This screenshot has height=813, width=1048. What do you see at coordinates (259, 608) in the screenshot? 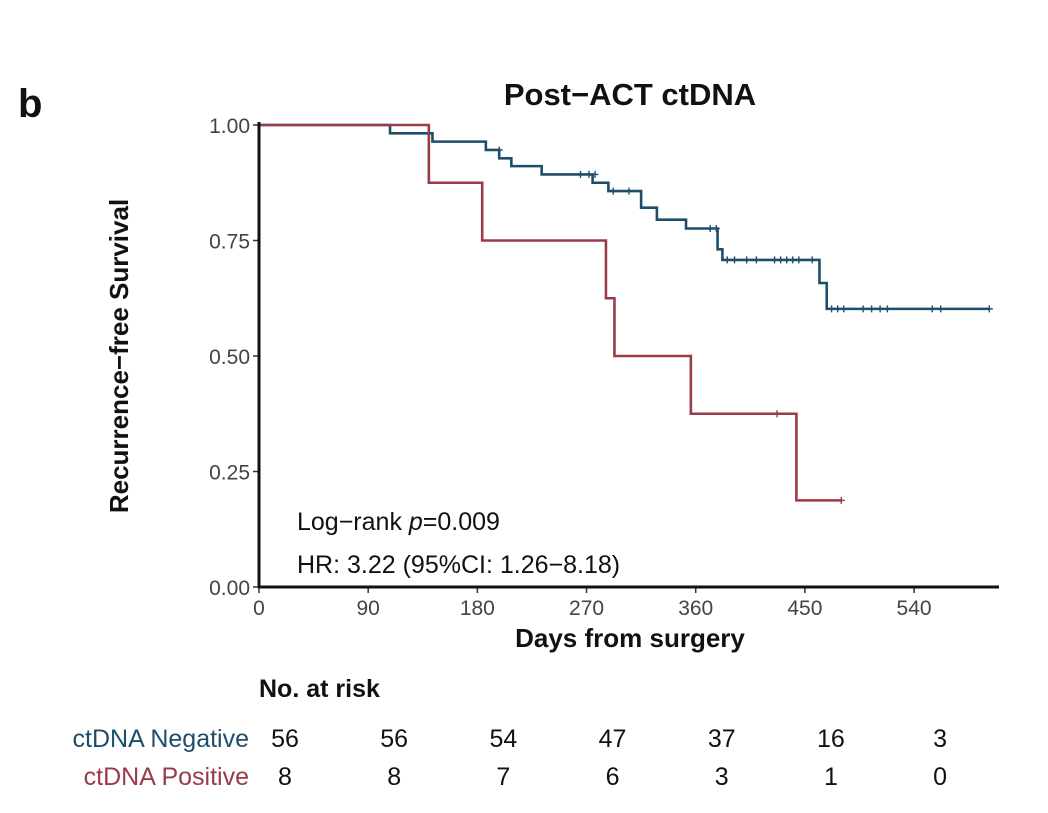
I see `x-tick-label: 0` at bounding box center [259, 608].